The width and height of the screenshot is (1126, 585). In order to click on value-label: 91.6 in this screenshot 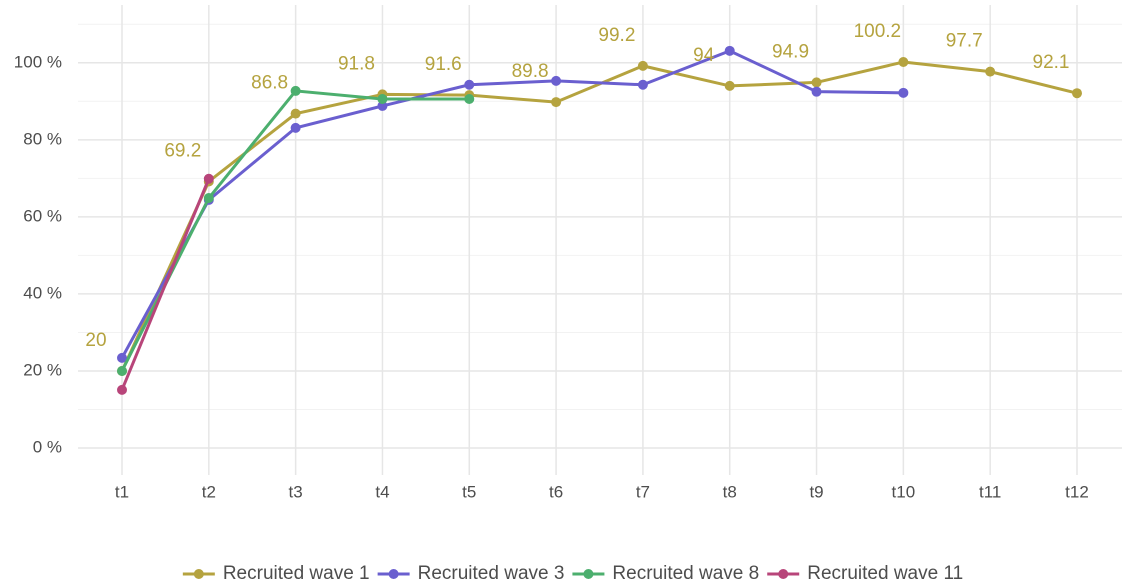, I will do `click(443, 64)`.